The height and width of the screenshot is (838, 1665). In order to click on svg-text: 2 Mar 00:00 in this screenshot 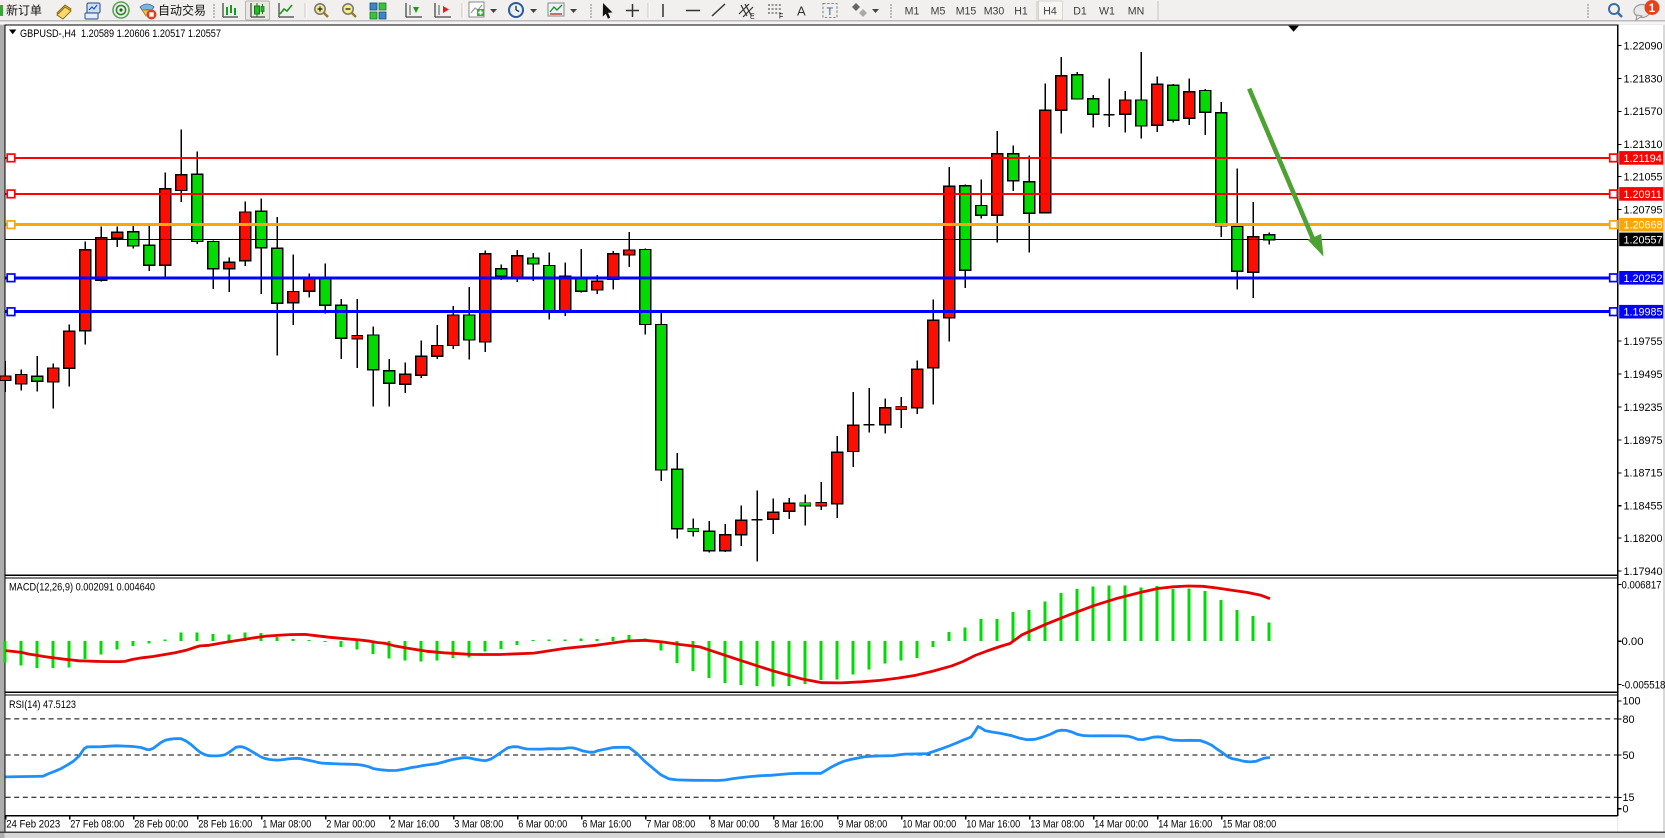, I will do `click(350, 825)`.